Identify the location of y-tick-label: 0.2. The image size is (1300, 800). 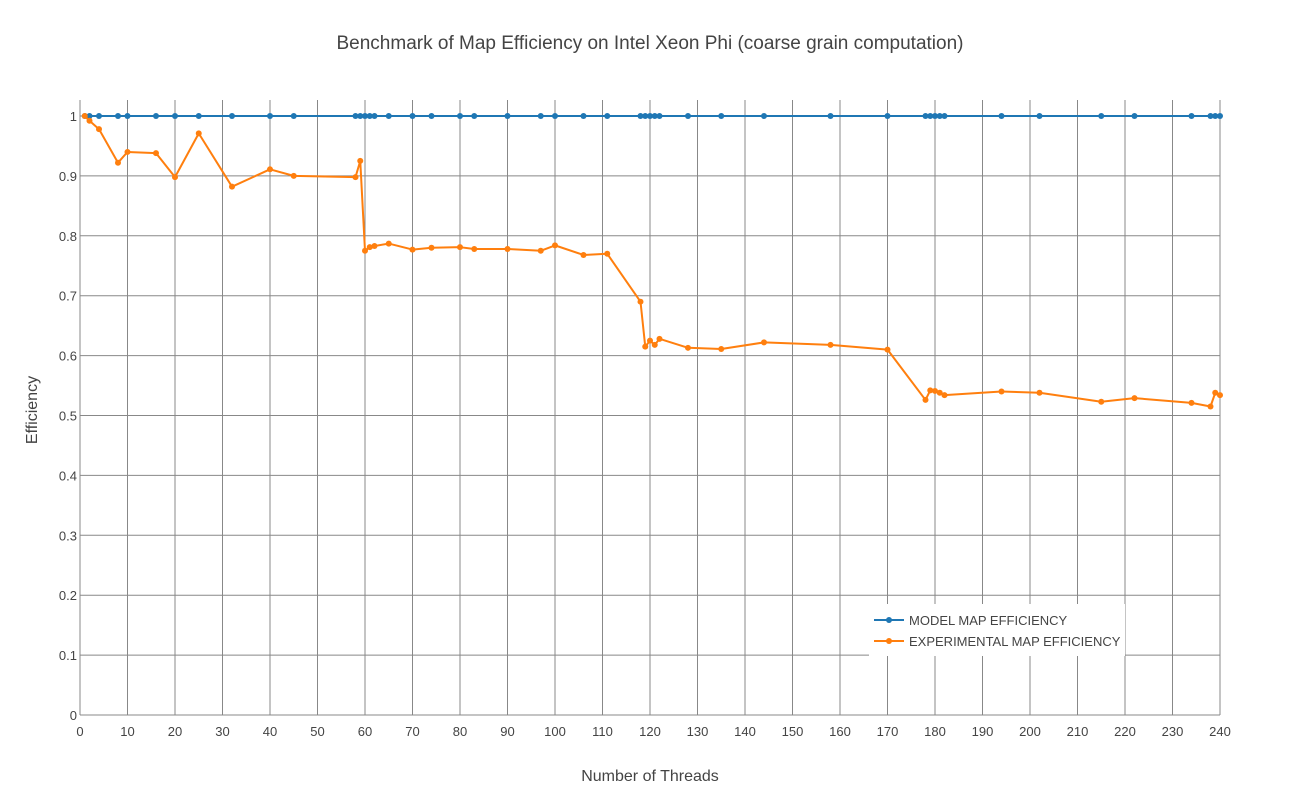
(68, 595).